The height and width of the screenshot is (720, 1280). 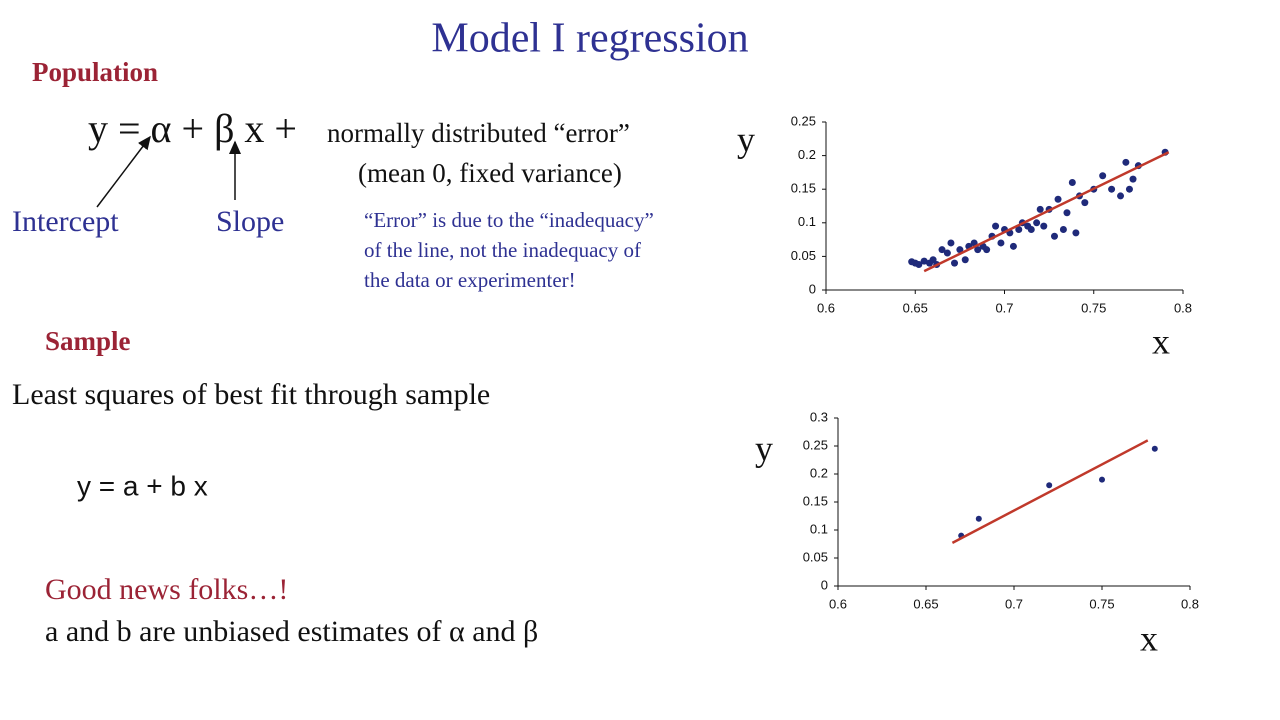 I want to click on intercept-label: Intercept, so click(x=65, y=221).